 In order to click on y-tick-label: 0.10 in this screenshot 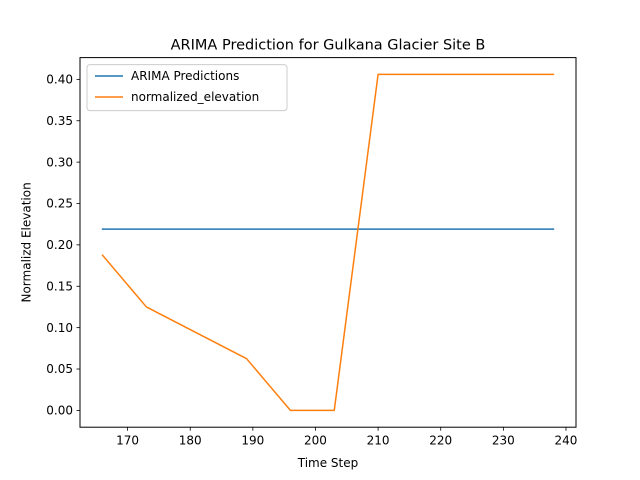, I will do `click(59, 328)`.